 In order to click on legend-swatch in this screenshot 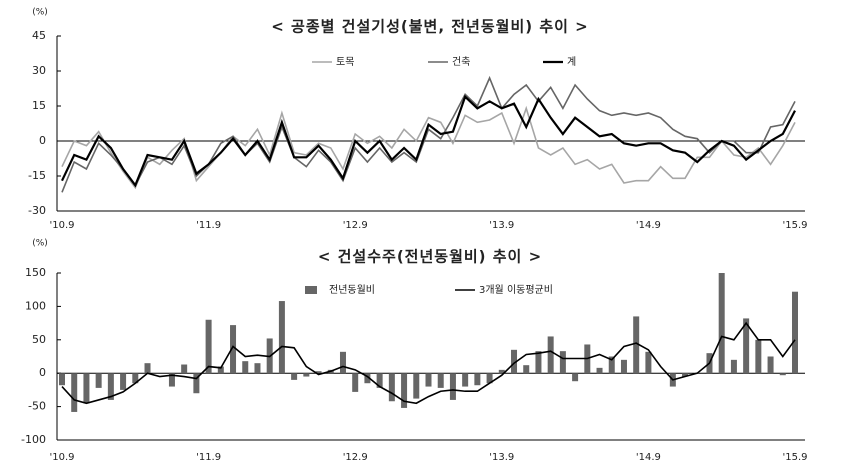, I will do `click(311, 290)`.